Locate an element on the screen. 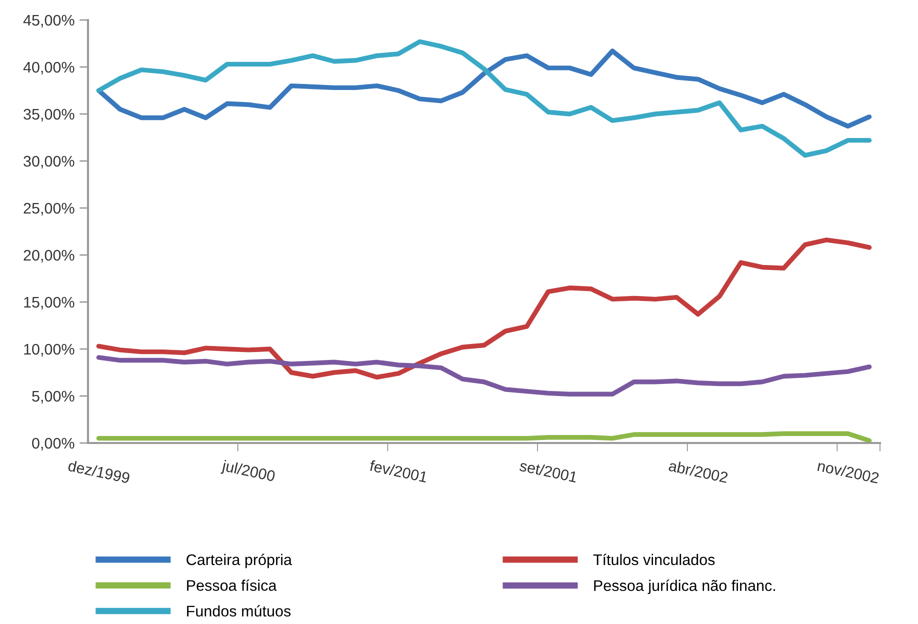 This screenshot has width=918, height=624. y-tick-label: 0,00% is located at coordinates (53, 444).